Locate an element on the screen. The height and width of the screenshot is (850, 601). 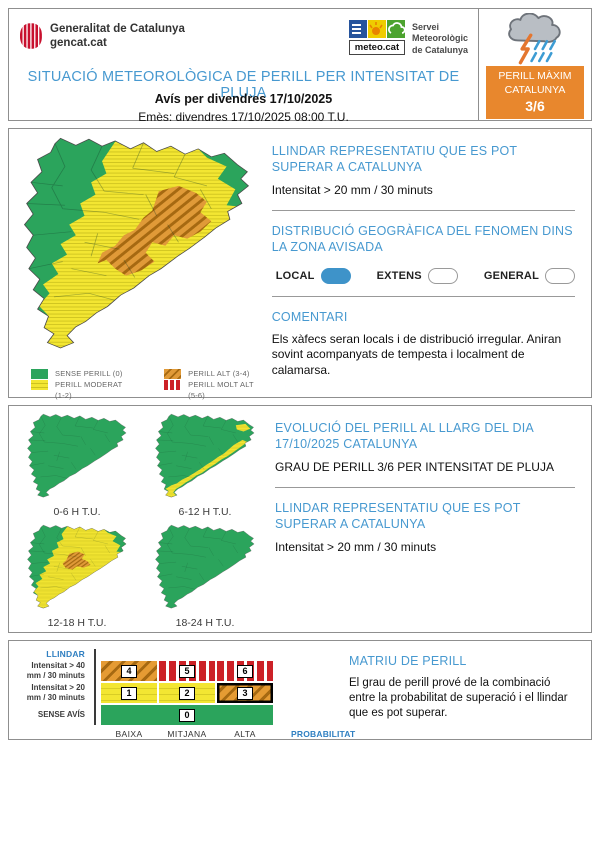
legend-label: PERILL MOLT ALT (5-6) is located at coordinates (221, 390).